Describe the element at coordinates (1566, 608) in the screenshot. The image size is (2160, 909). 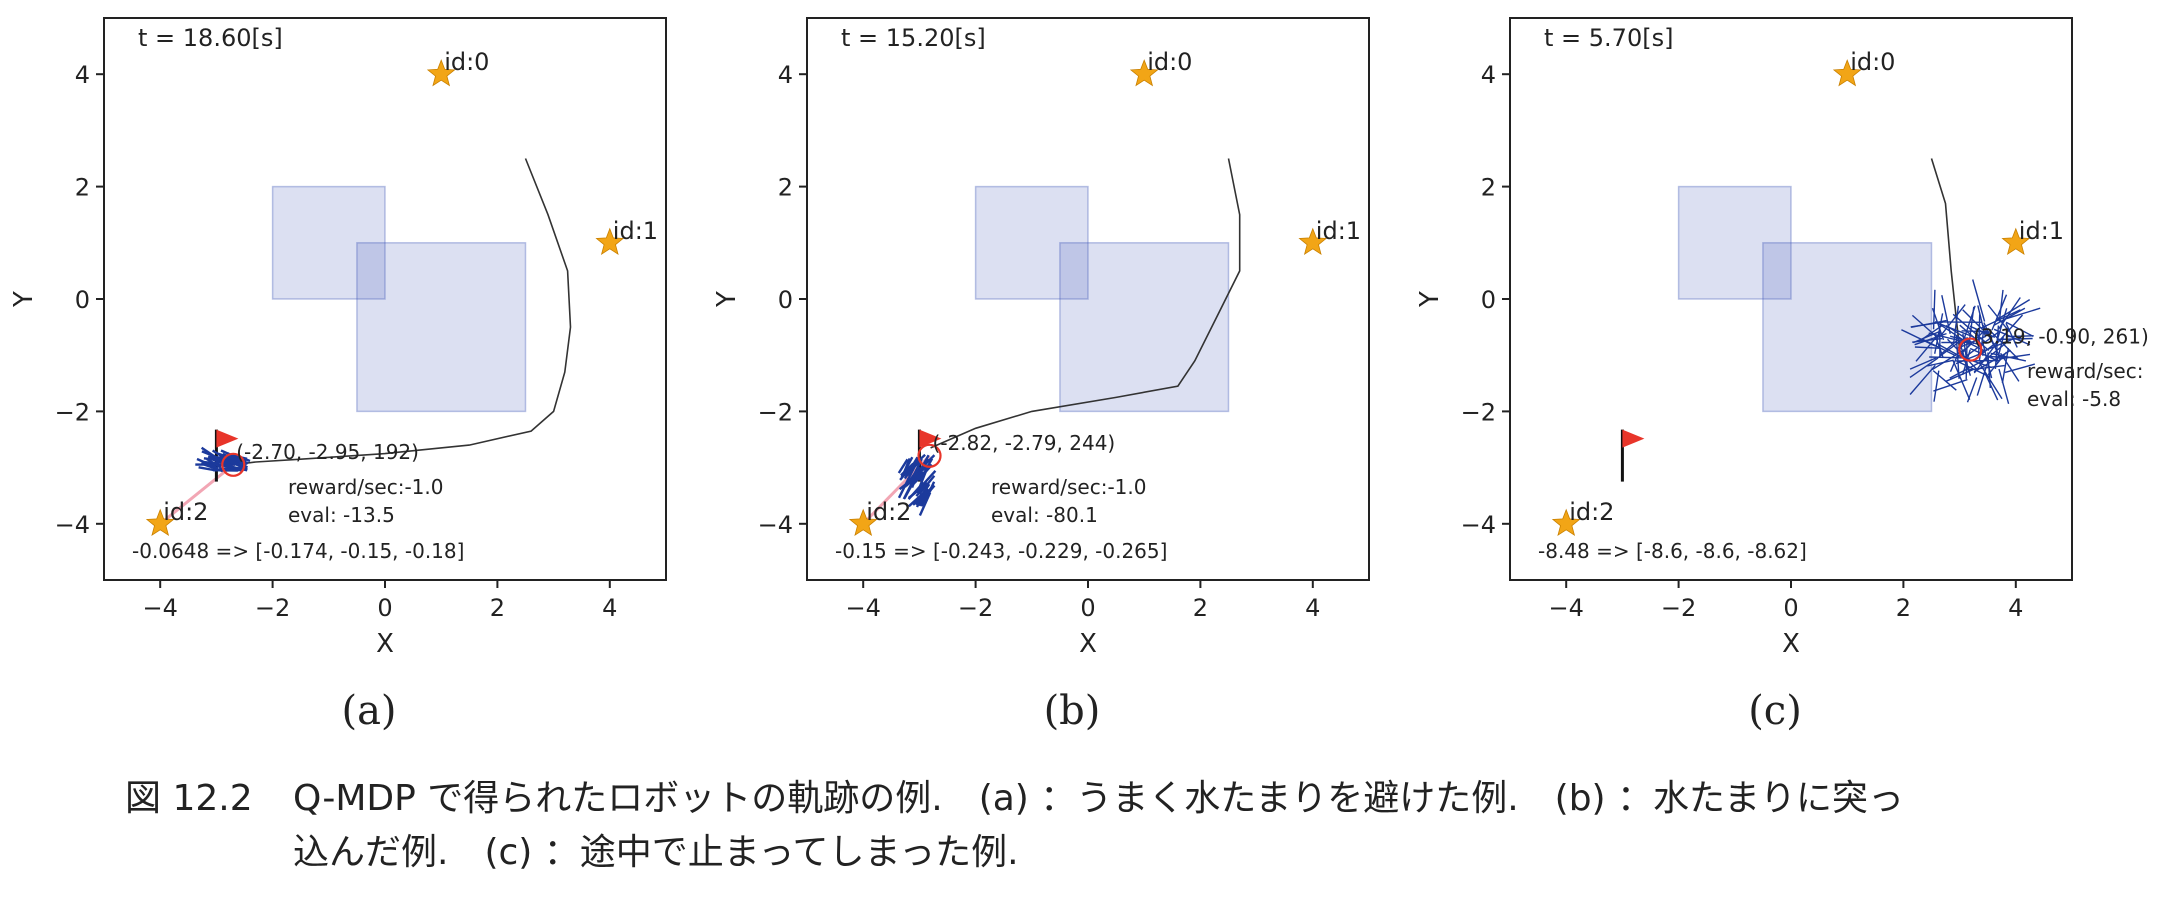
I see `x-tick-label: −4` at that location.